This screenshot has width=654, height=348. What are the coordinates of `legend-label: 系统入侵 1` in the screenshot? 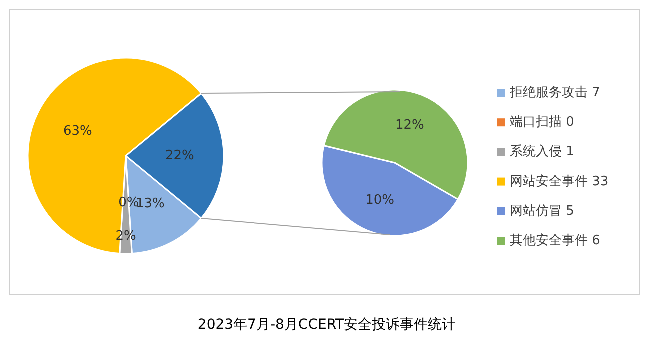 It's located at (542, 152).